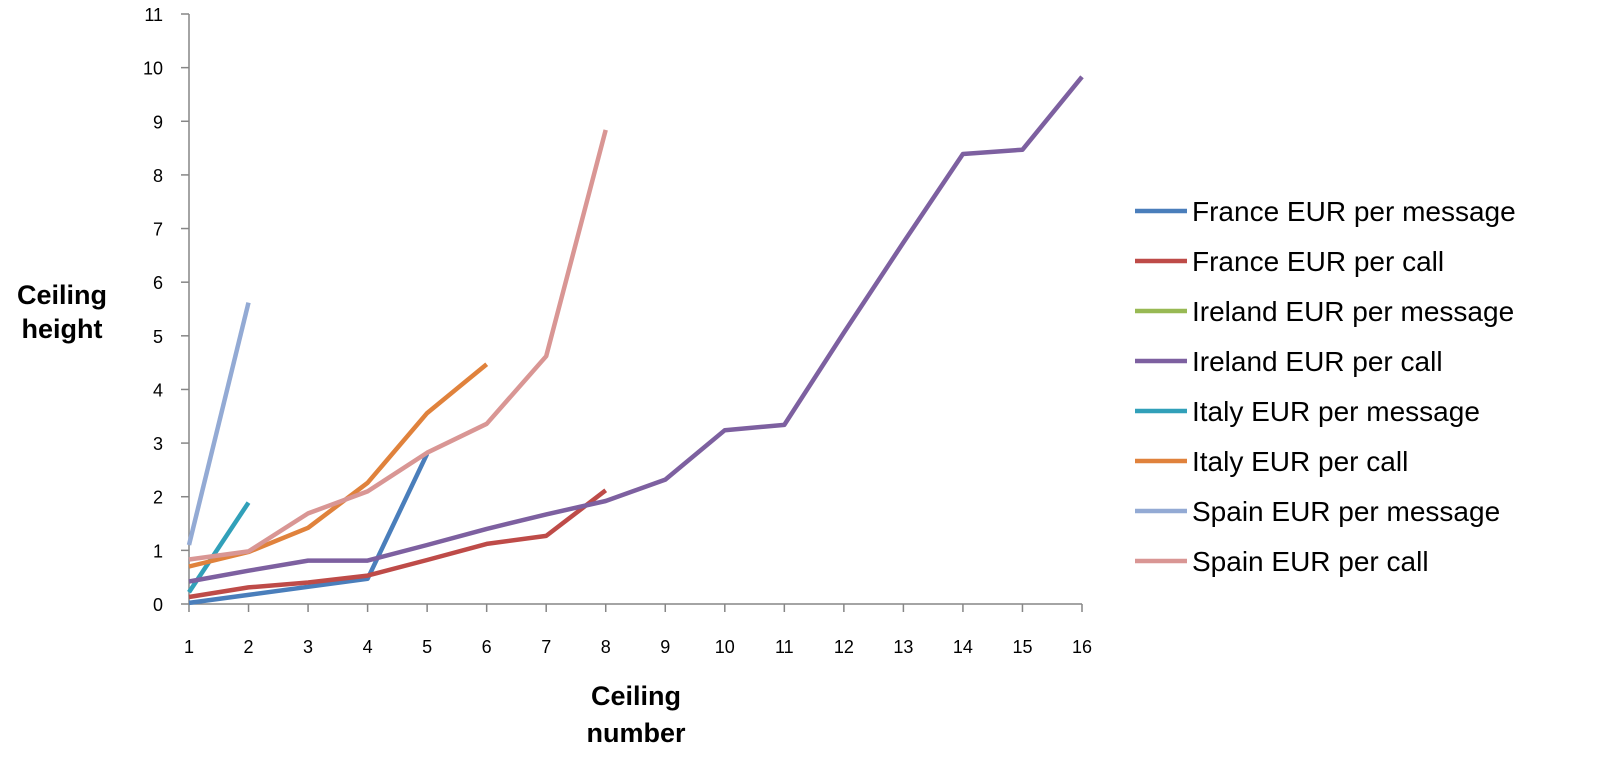  I want to click on x-tick-label: 5, so click(427, 647).